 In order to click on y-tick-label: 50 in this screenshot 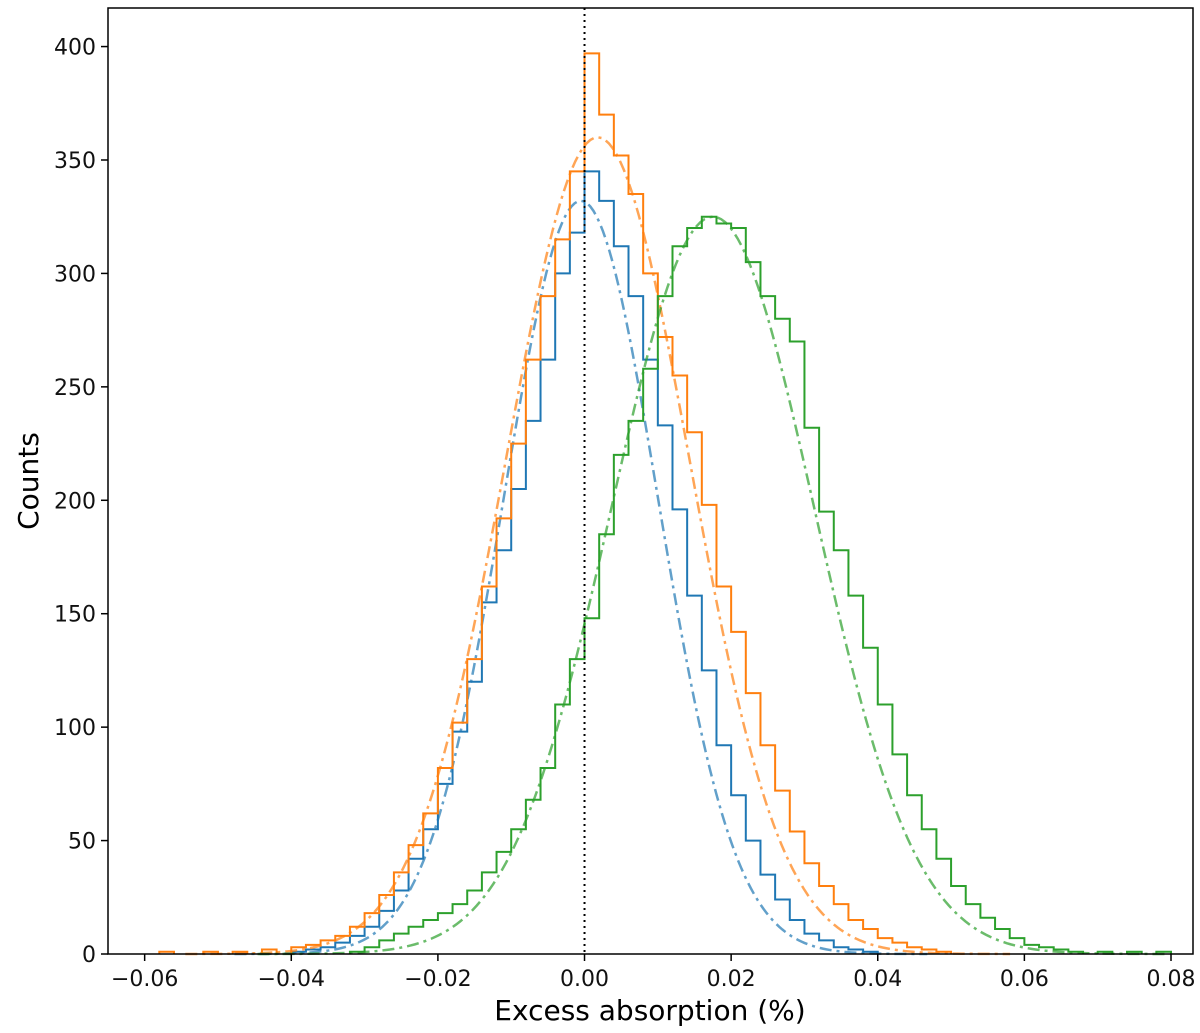, I will do `click(82, 842)`.